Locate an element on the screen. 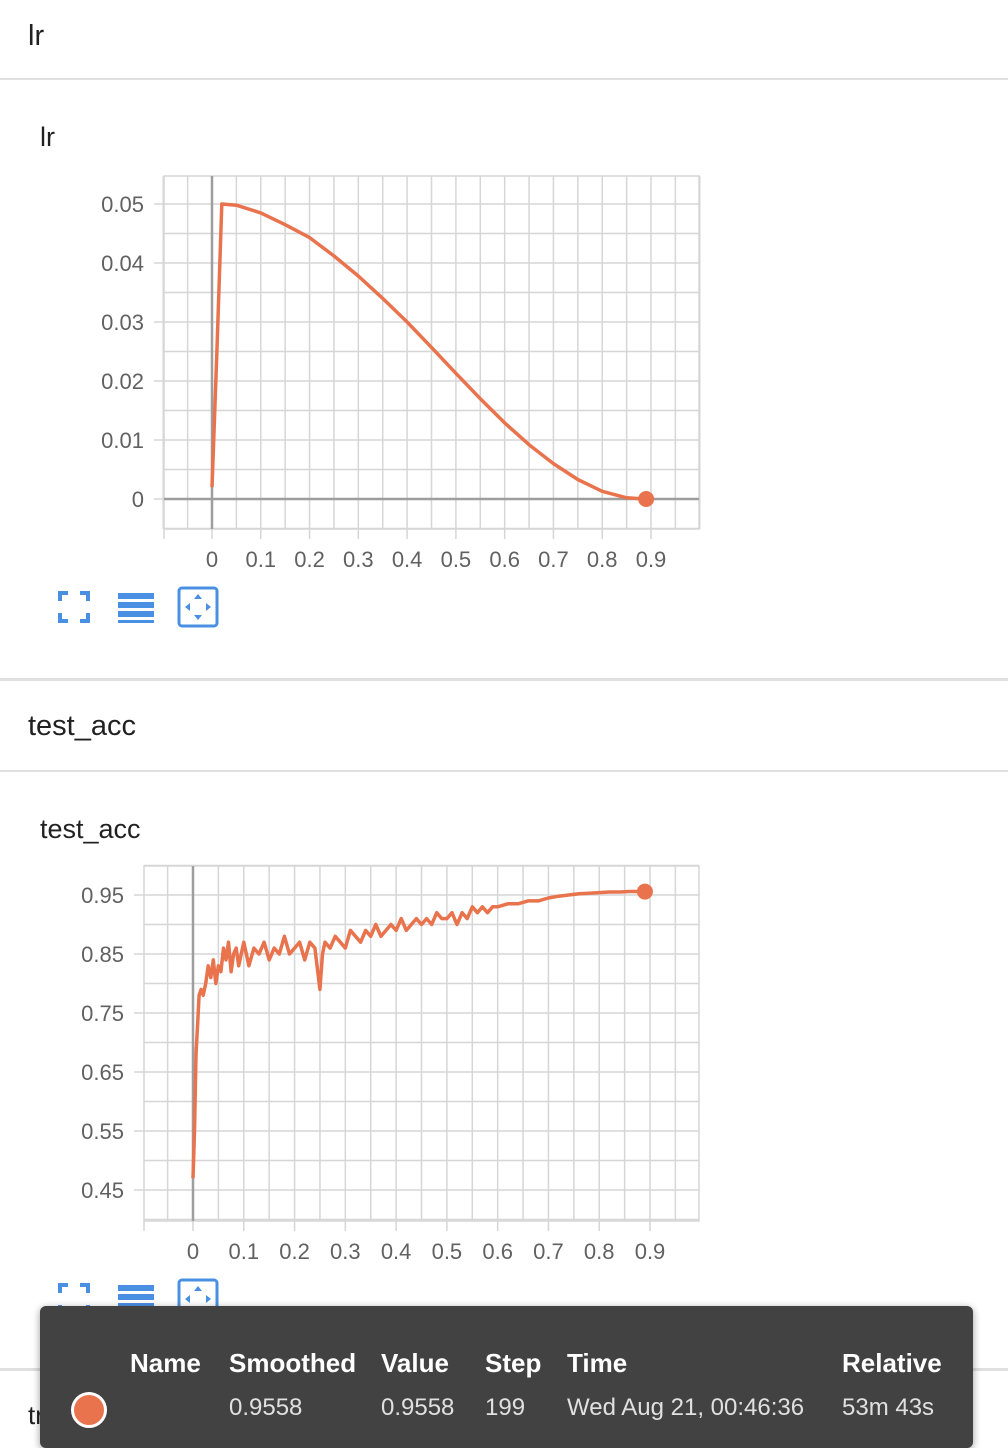 This screenshot has width=1008, height=1448. y-tick-label: 0.95 is located at coordinates (102, 895).